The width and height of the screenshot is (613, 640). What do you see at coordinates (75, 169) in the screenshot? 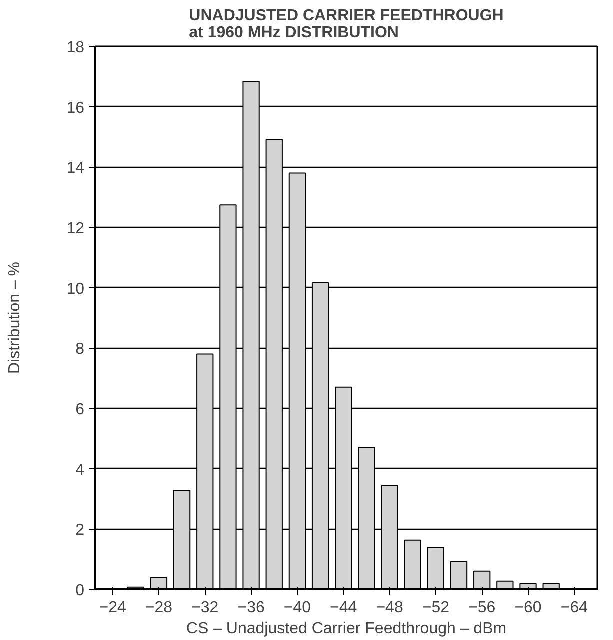
I see `y-tick-label: 14` at bounding box center [75, 169].